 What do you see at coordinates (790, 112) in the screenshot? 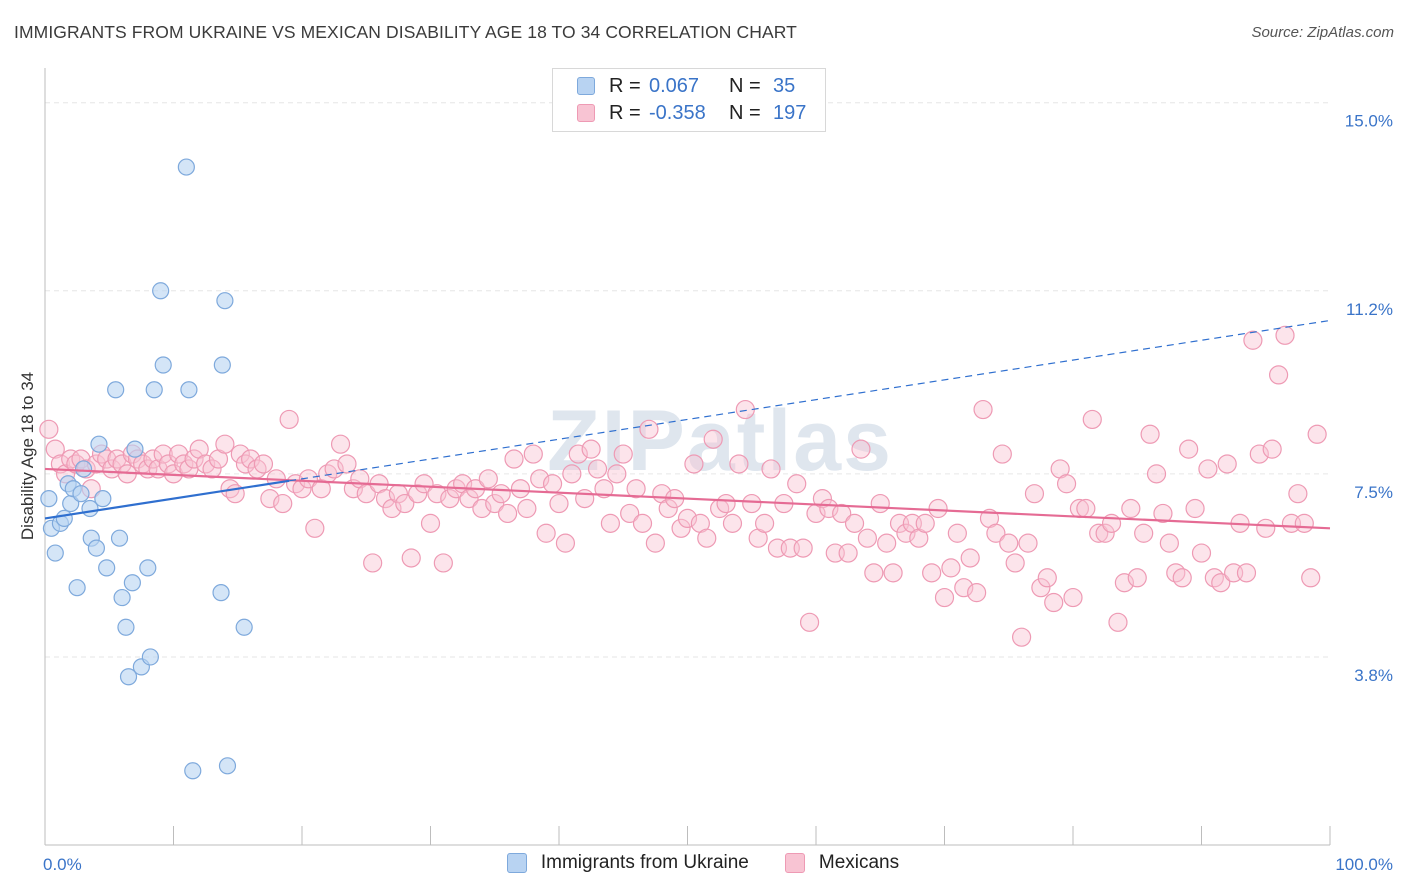
I see `n-value: 197` at bounding box center [790, 112].